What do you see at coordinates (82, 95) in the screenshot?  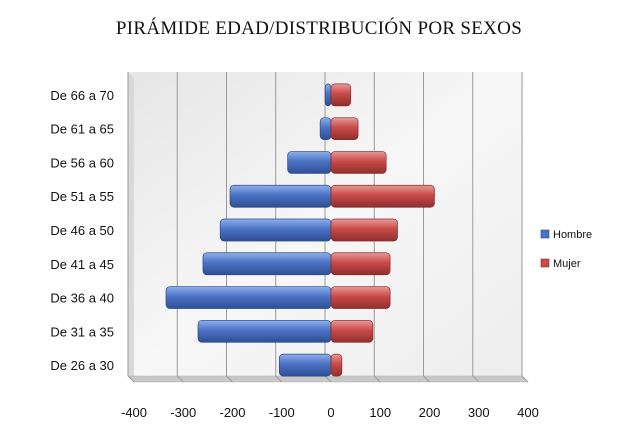 I see `category-label: De 66 a 70` at bounding box center [82, 95].